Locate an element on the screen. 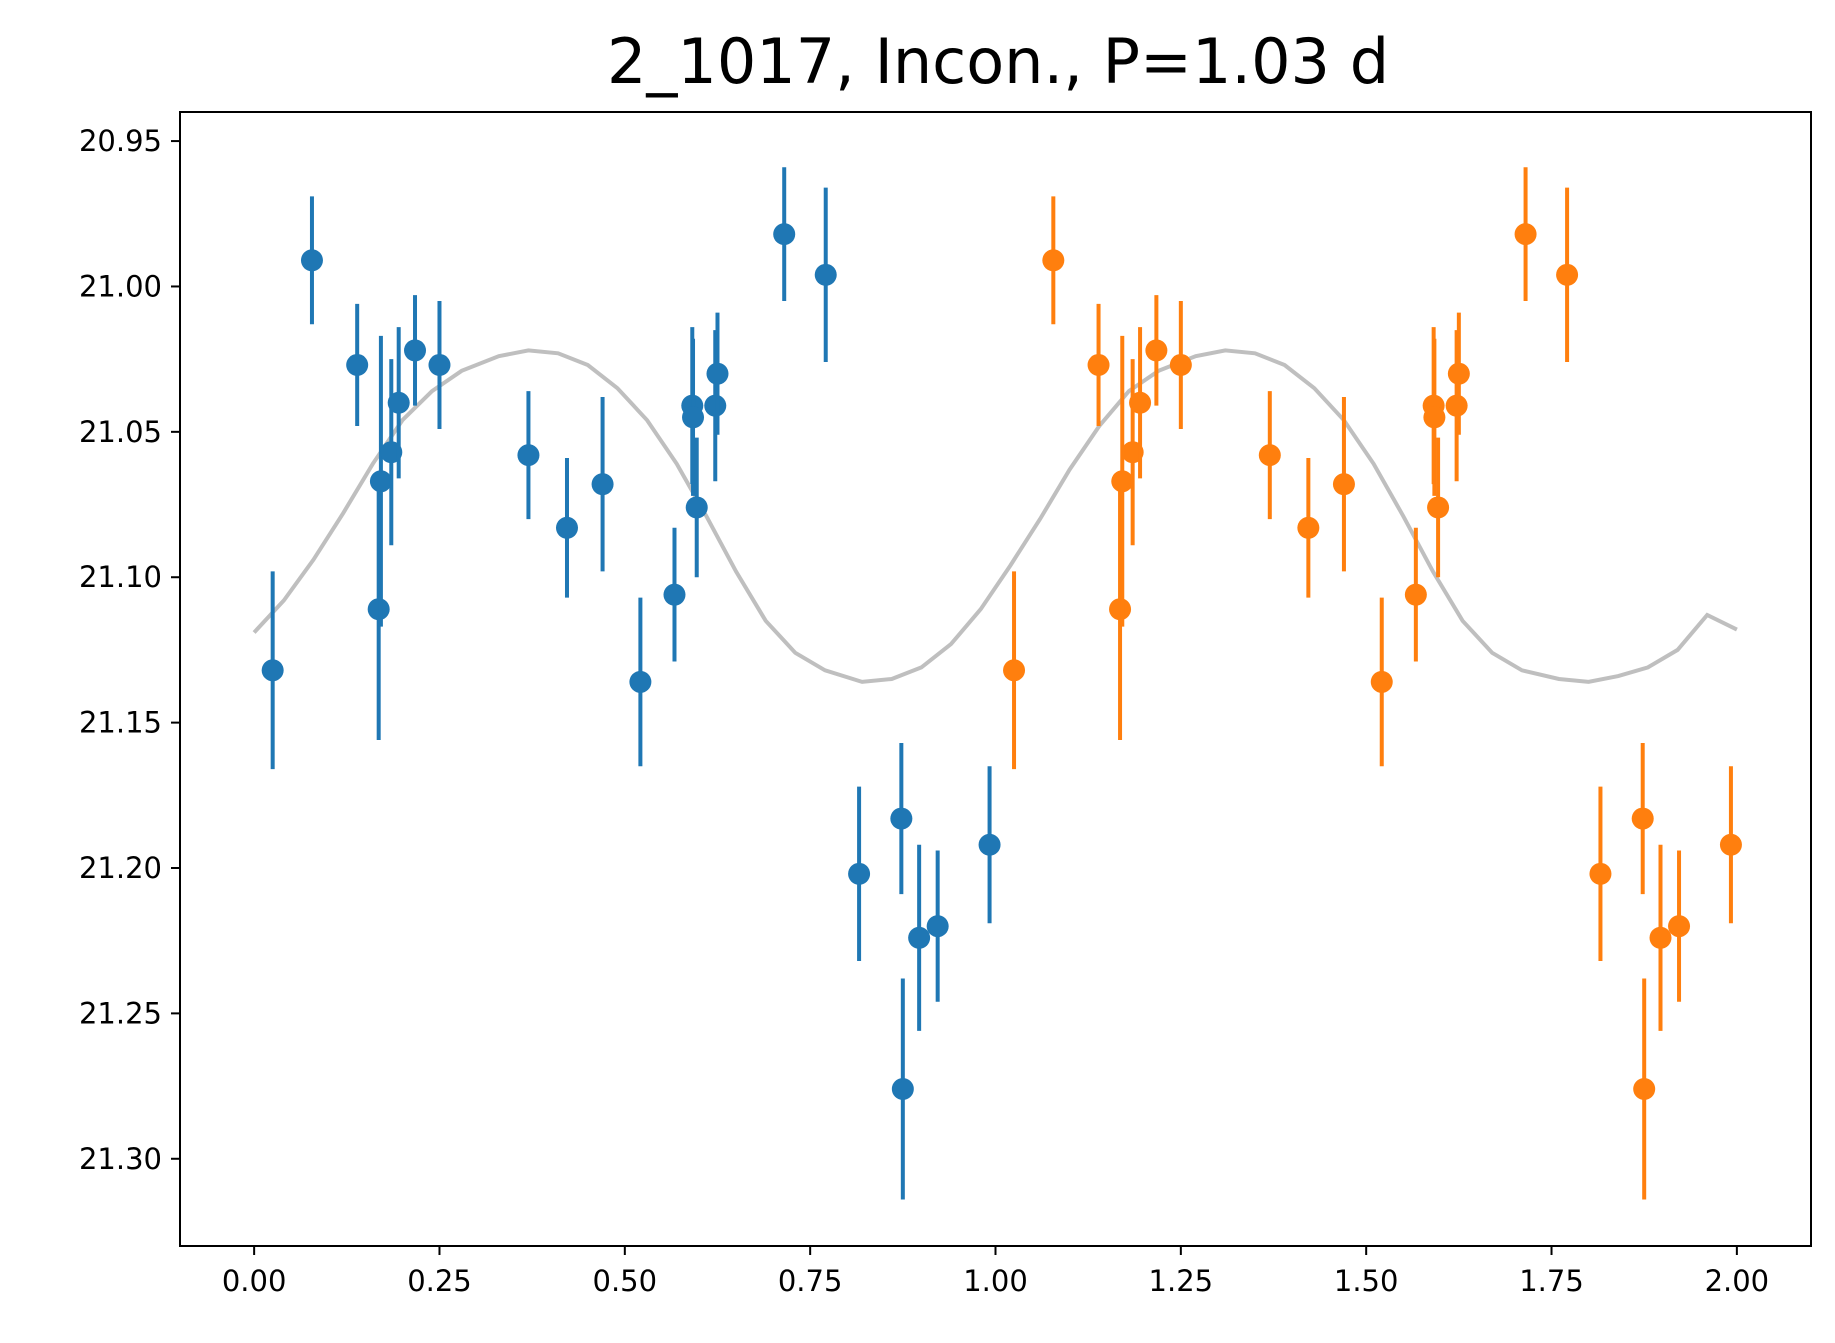 This screenshot has height=1343, width=1835. x-tick-label: 1.25 is located at coordinates (1181, 1281).